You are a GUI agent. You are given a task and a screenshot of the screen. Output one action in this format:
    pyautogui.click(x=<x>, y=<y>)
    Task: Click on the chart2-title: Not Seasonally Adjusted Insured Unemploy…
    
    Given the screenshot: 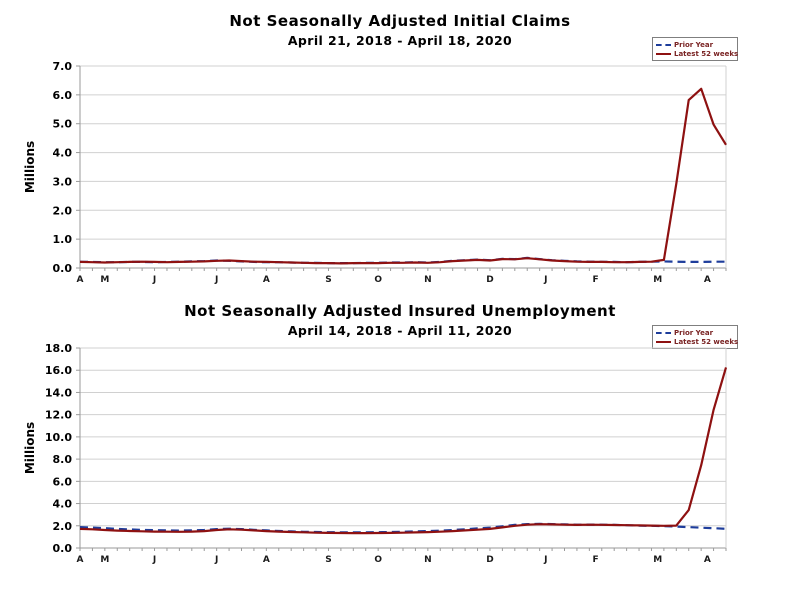 What is the action you would take?
    pyautogui.click(x=400, y=311)
    